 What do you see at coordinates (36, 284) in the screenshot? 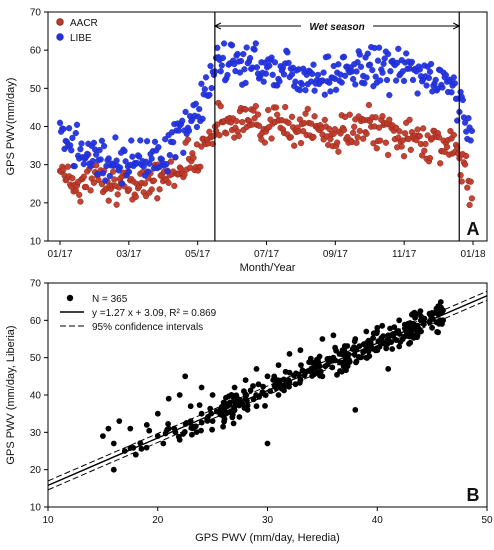
I see `y-tick-label: 70` at bounding box center [36, 284].